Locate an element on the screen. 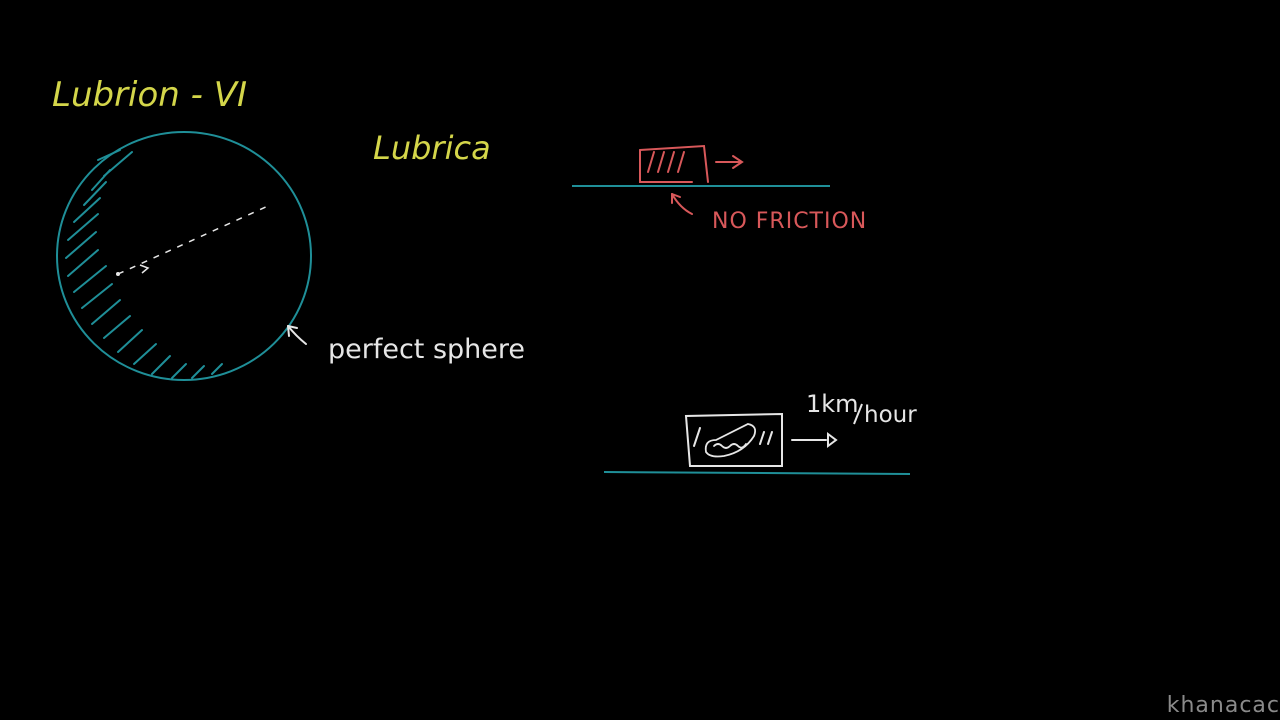 This screenshot has height=720, width=1280. moving-box-diagram: 1km hour is located at coordinates (760, 432).